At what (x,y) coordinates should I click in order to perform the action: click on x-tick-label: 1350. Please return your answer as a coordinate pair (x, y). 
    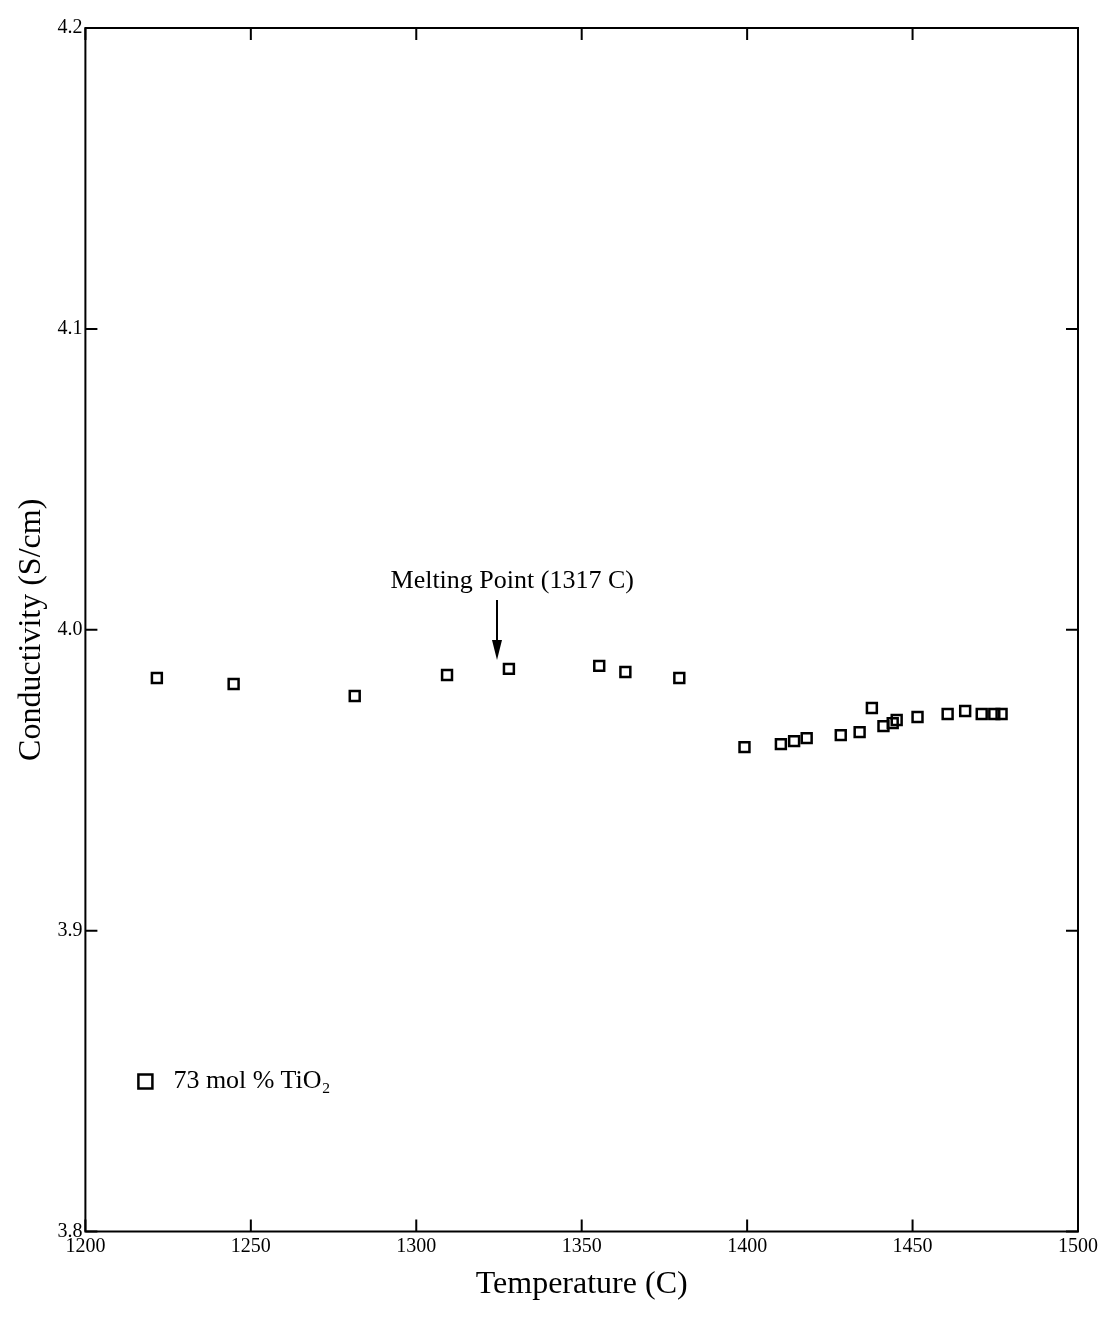
    Looking at the image, I should click on (581, 1244).